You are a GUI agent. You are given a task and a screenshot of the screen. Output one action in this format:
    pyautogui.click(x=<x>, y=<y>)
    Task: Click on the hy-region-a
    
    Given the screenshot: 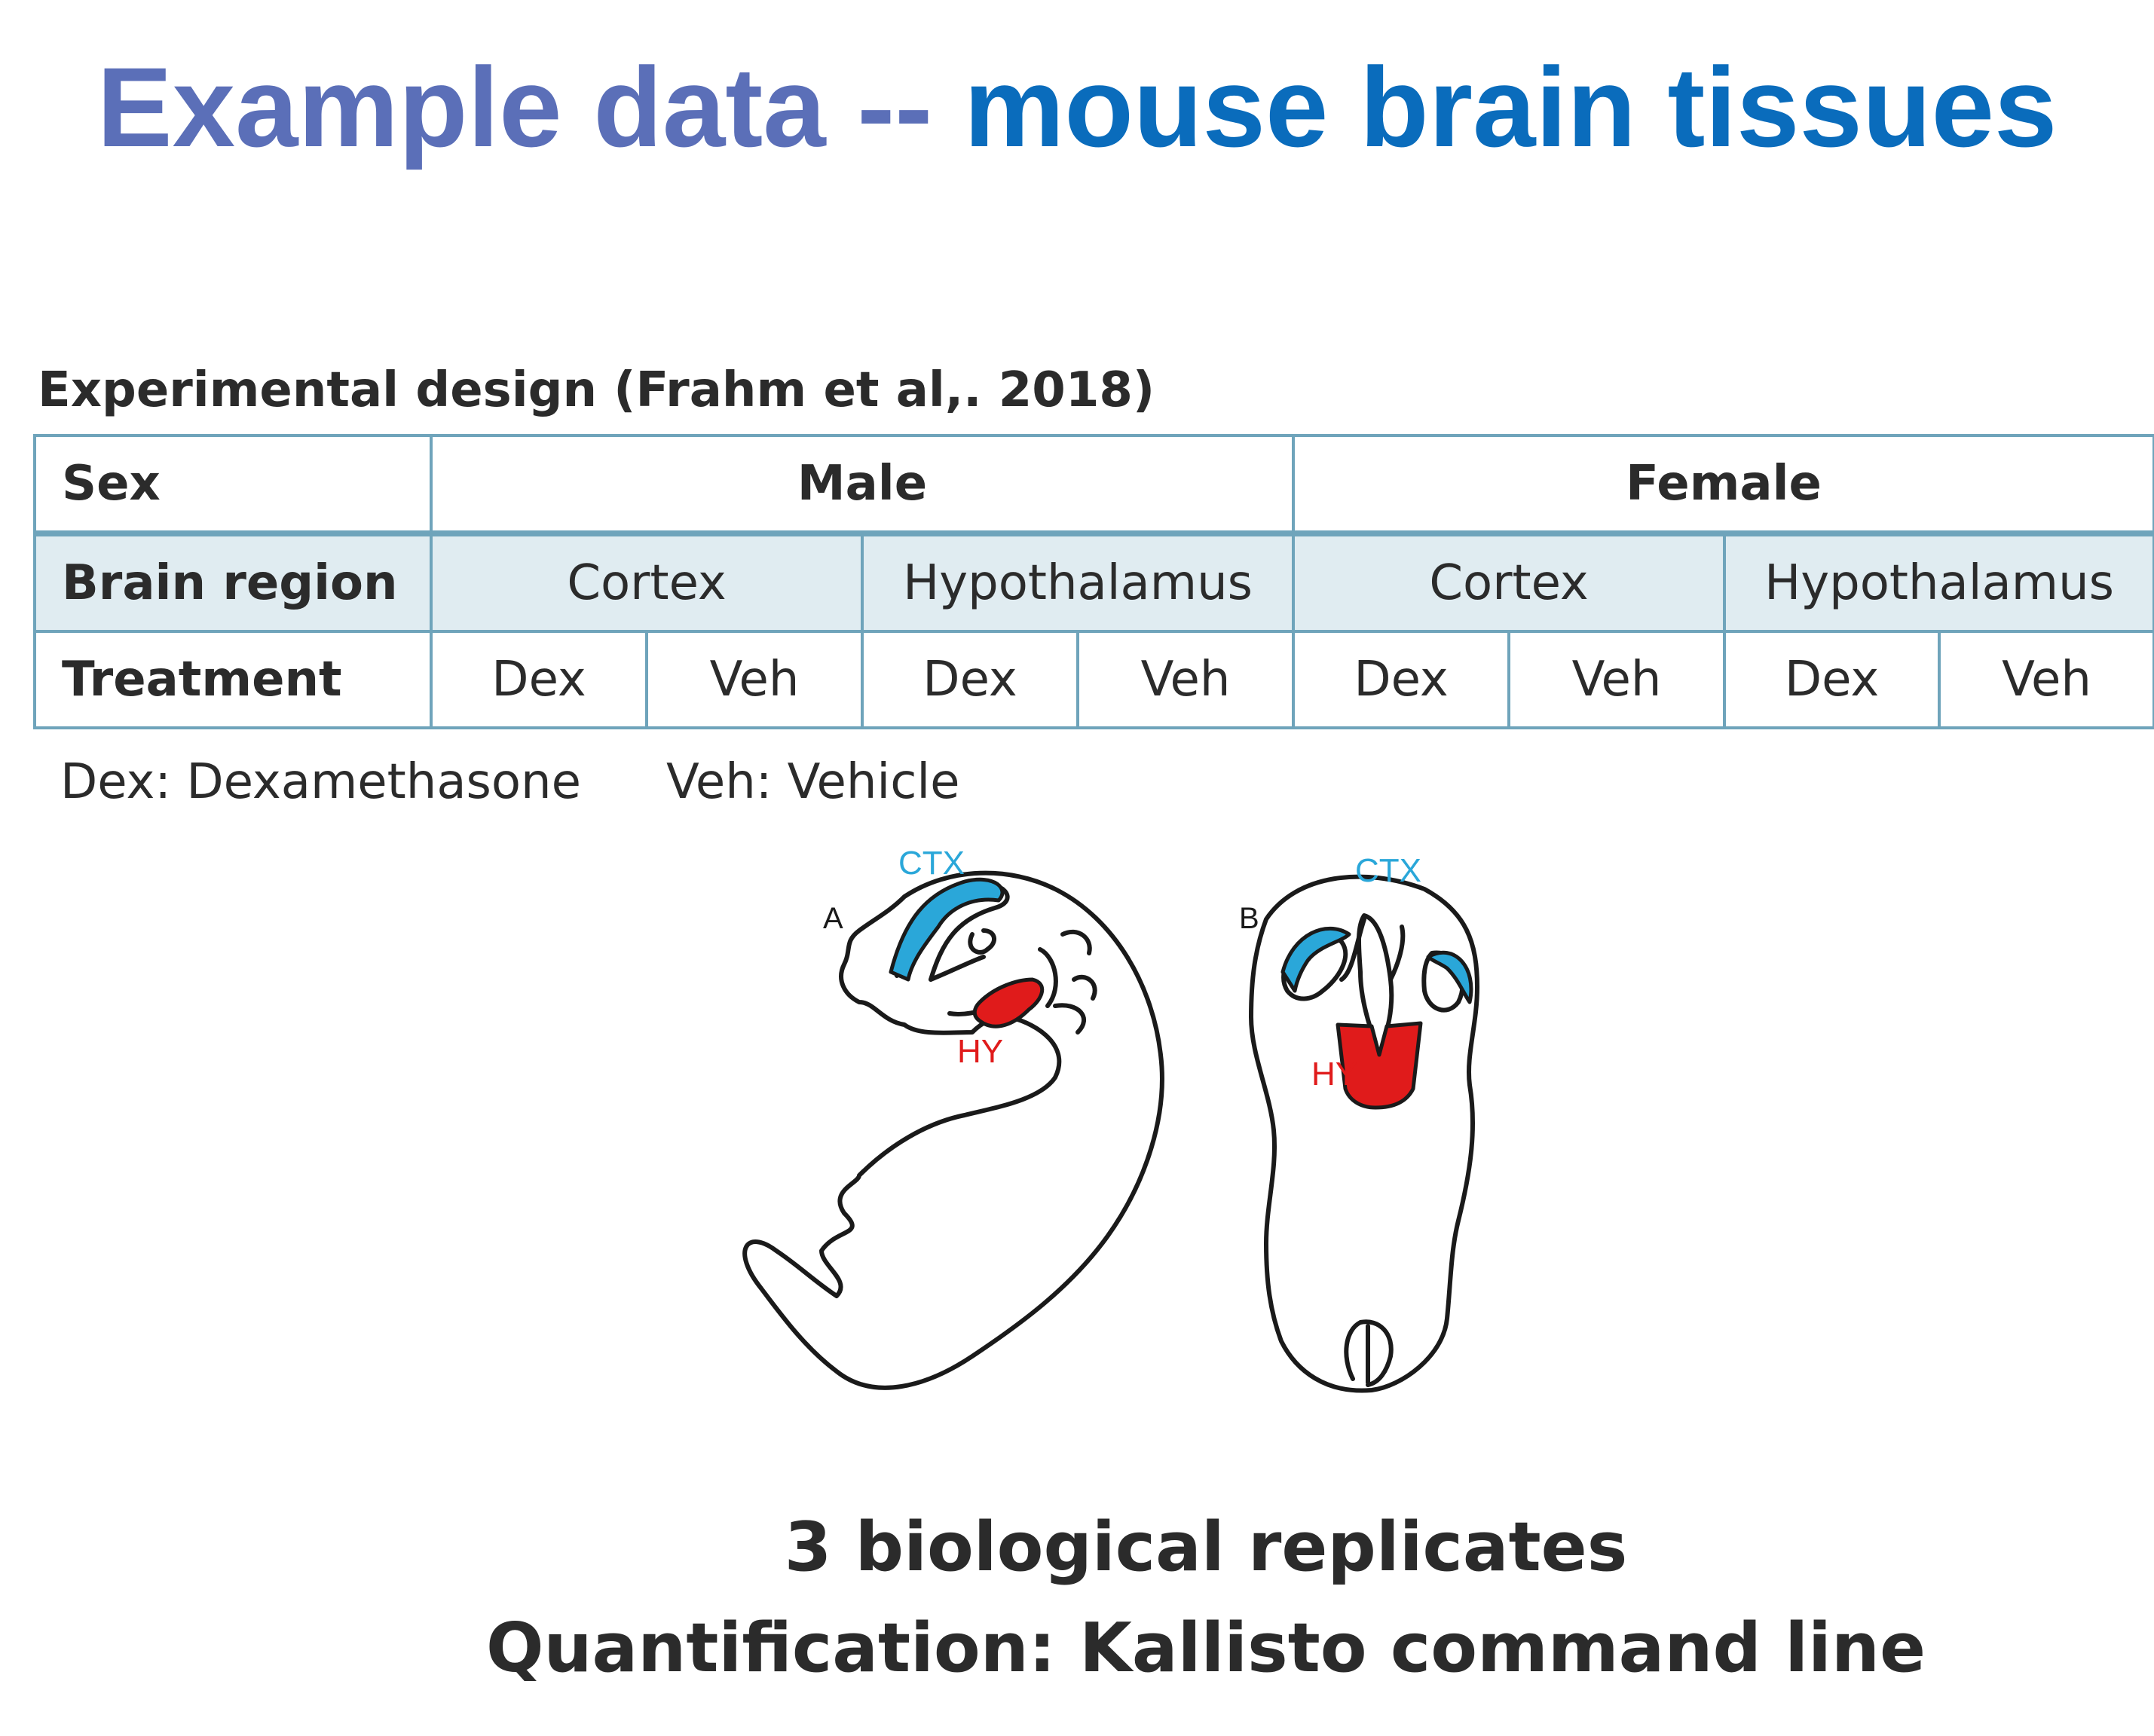 What is the action you would take?
    pyautogui.click(x=1008, y=1002)
    